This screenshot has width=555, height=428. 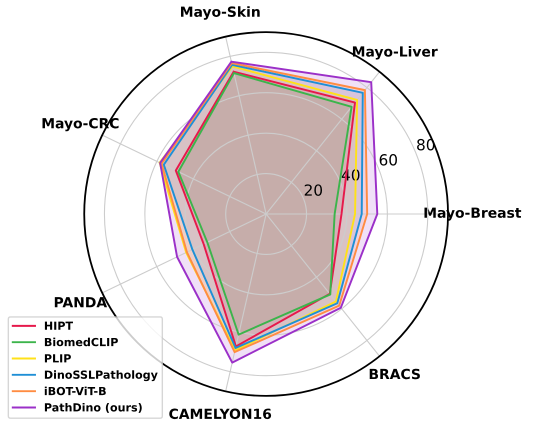 I want to click on y-tick-label: 20, so click(x=313, y=190).